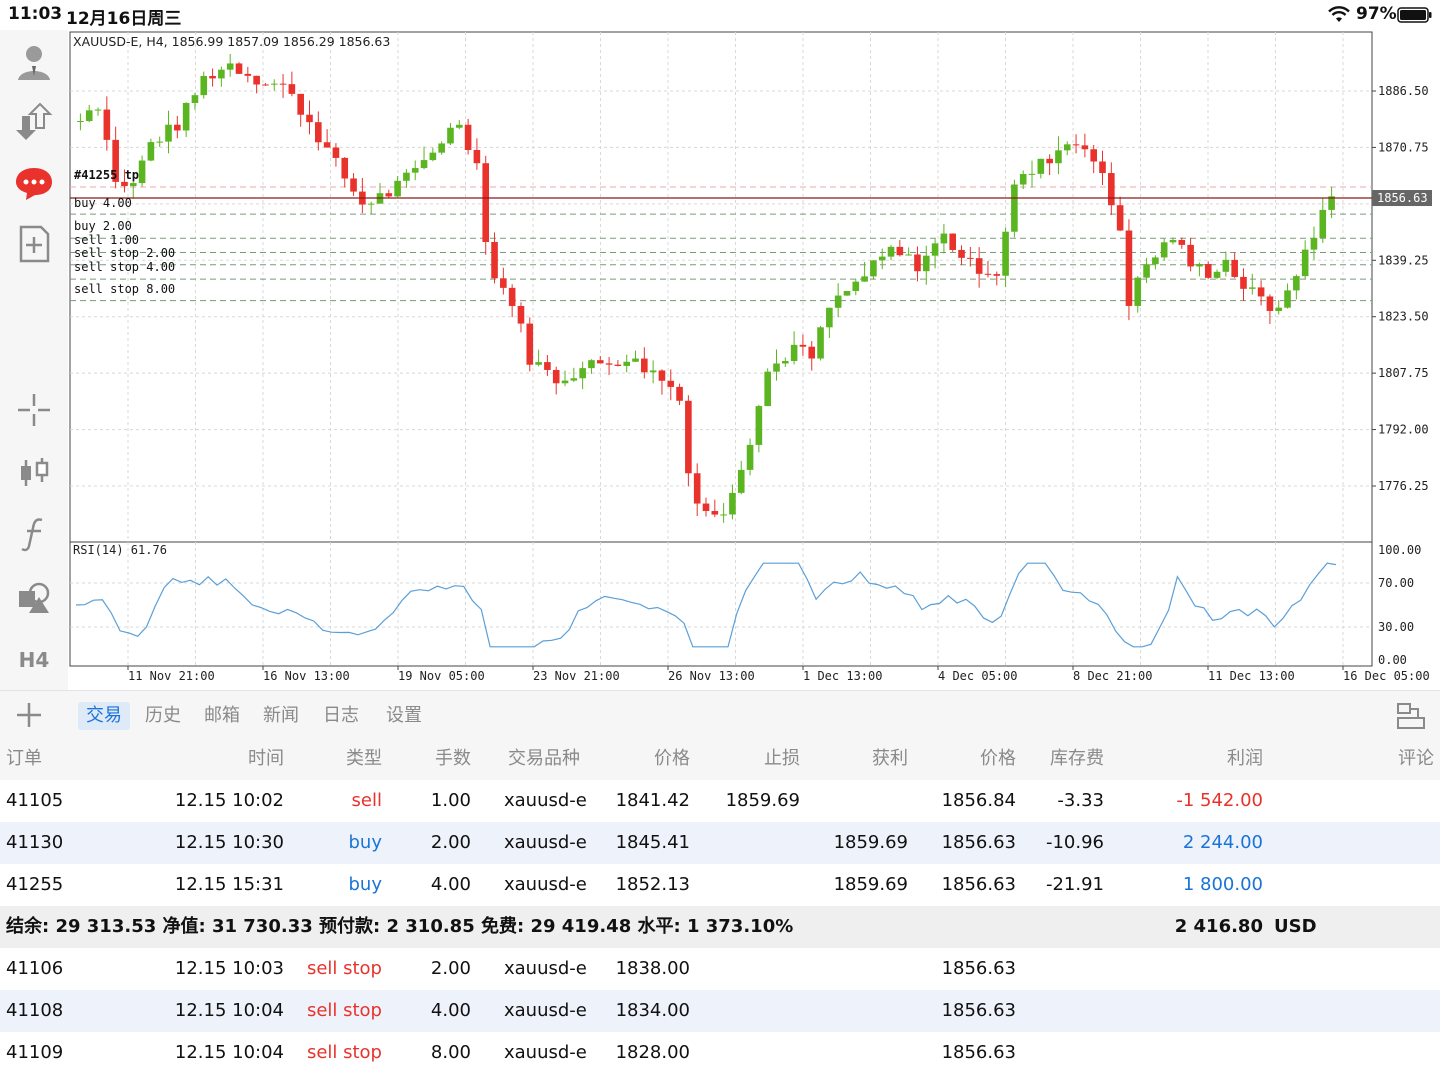 Image resolution: width=1440 pixels, height=1080 pixels. I want to click on tab-journal: 日志, so click(341, 715).